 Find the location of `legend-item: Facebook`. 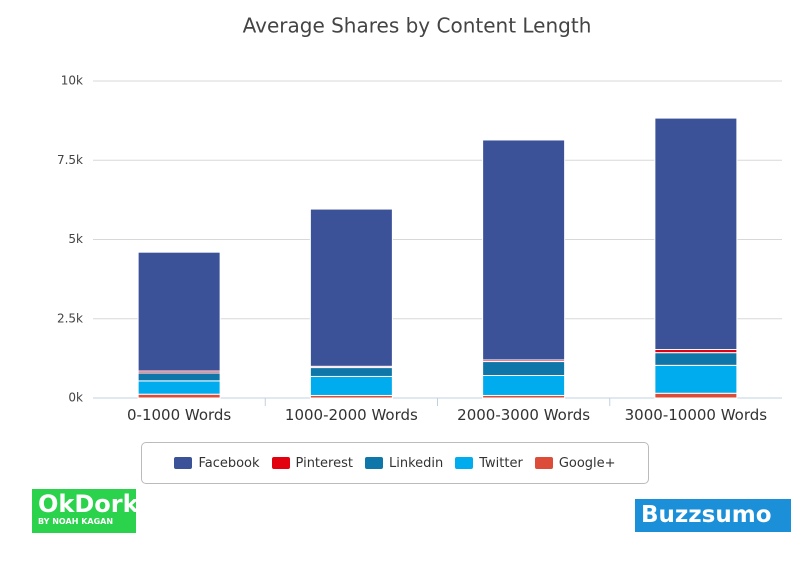

legend-item: Facebook is located at coordinates (217, 463).